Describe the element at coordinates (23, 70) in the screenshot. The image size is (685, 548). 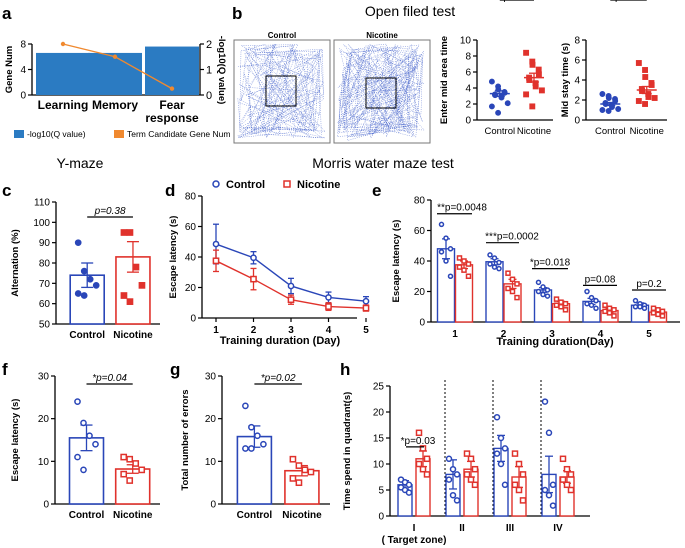
I see `y-tick-label: 4` at that location.